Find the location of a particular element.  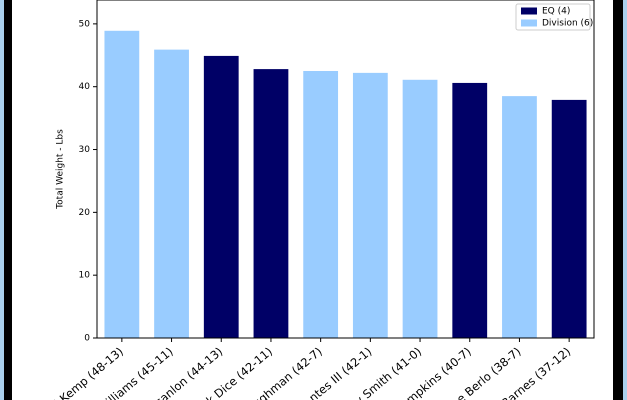

y-tick-label: 50 is located at coordinates (85, 24).